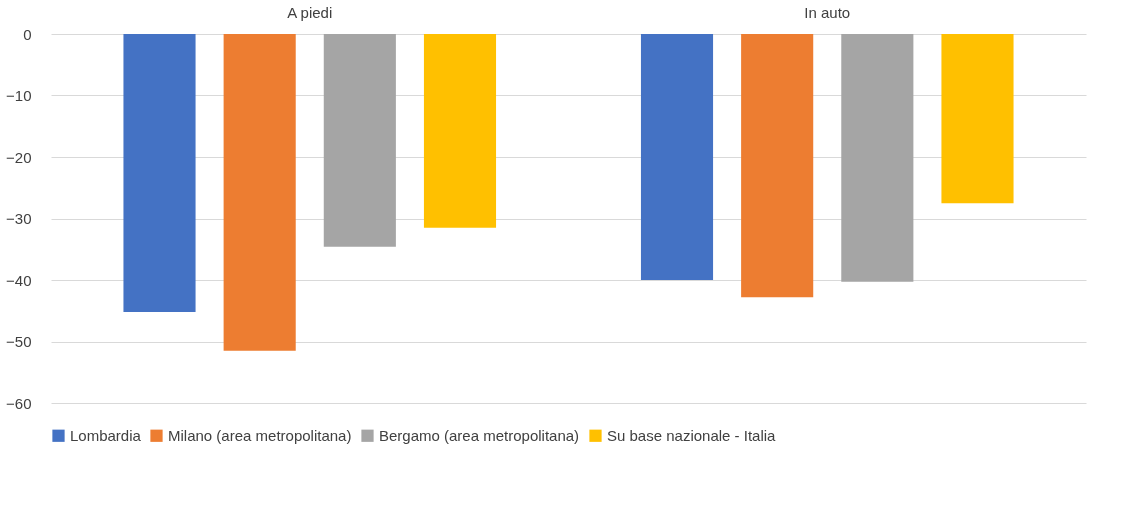 Image resolution: width=1147 pixels, height=529 pixels. What do you see at coordinates (310, 12) in the screenshot?
I see `x-tick-label: A piedi` at bounding box center [310, 12].